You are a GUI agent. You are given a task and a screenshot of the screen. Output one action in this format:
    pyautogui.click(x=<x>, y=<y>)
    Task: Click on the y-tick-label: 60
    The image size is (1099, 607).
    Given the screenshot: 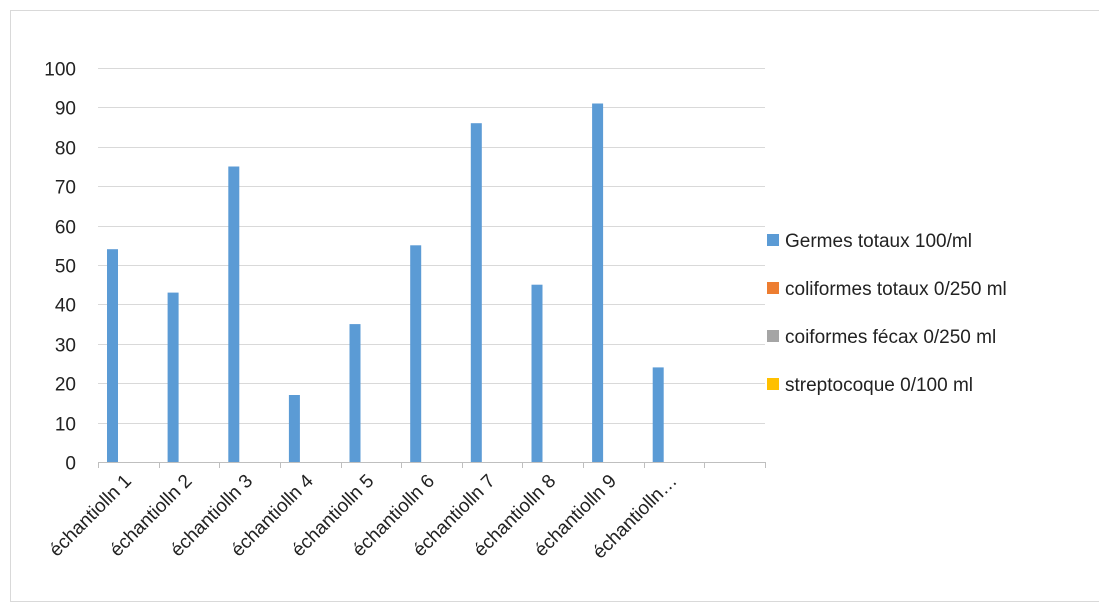 What is the action you would take?
    pyautogui.click(x=65, y=228)
    